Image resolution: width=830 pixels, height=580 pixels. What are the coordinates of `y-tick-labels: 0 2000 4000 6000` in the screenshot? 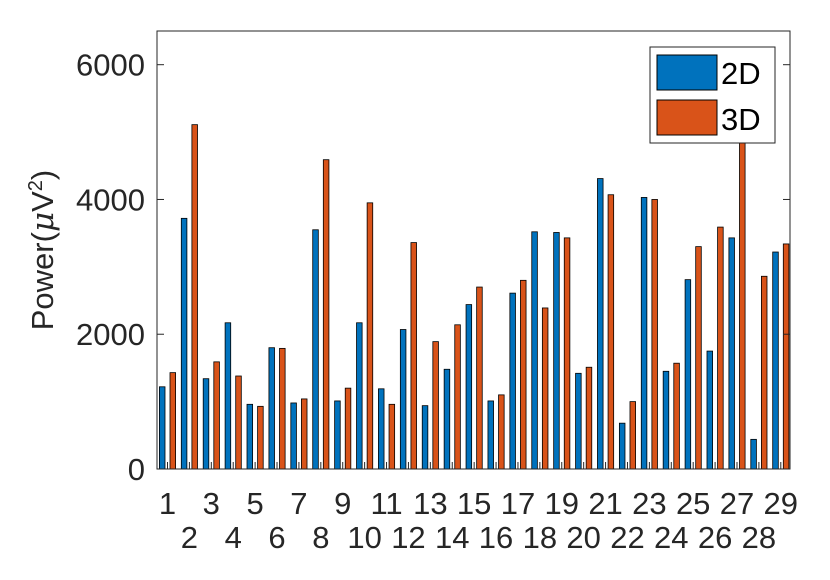 It's located at (110, 267).